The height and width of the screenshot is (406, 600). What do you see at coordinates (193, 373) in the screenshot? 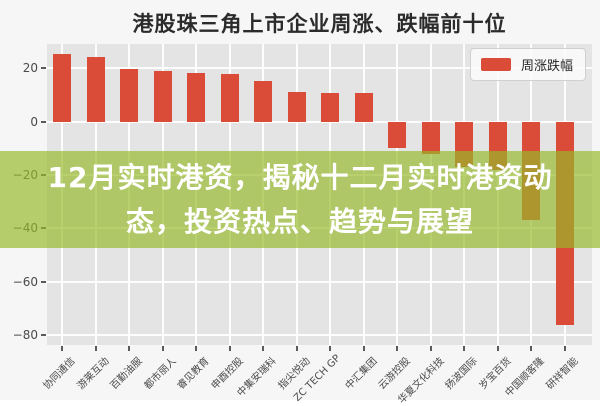
I see `x-tick-label: 睿见教育` at bounding box center [193, 373].